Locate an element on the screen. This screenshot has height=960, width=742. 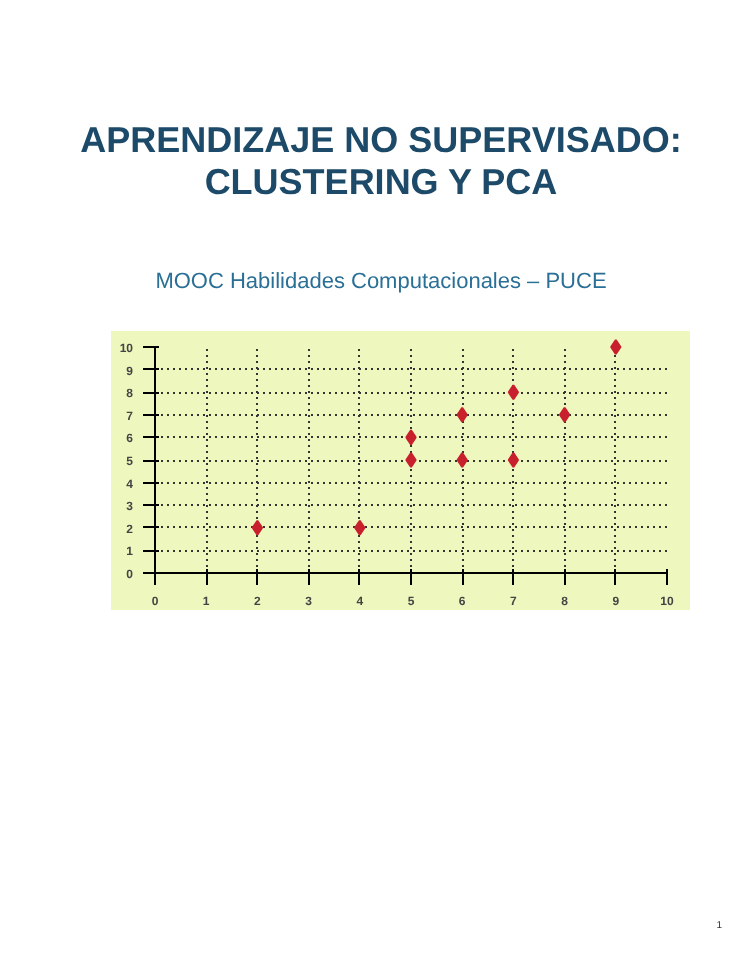
chart-subtitle: MOOC Habilidades Computacionales – PUCE is located at coordinates (381, 283).